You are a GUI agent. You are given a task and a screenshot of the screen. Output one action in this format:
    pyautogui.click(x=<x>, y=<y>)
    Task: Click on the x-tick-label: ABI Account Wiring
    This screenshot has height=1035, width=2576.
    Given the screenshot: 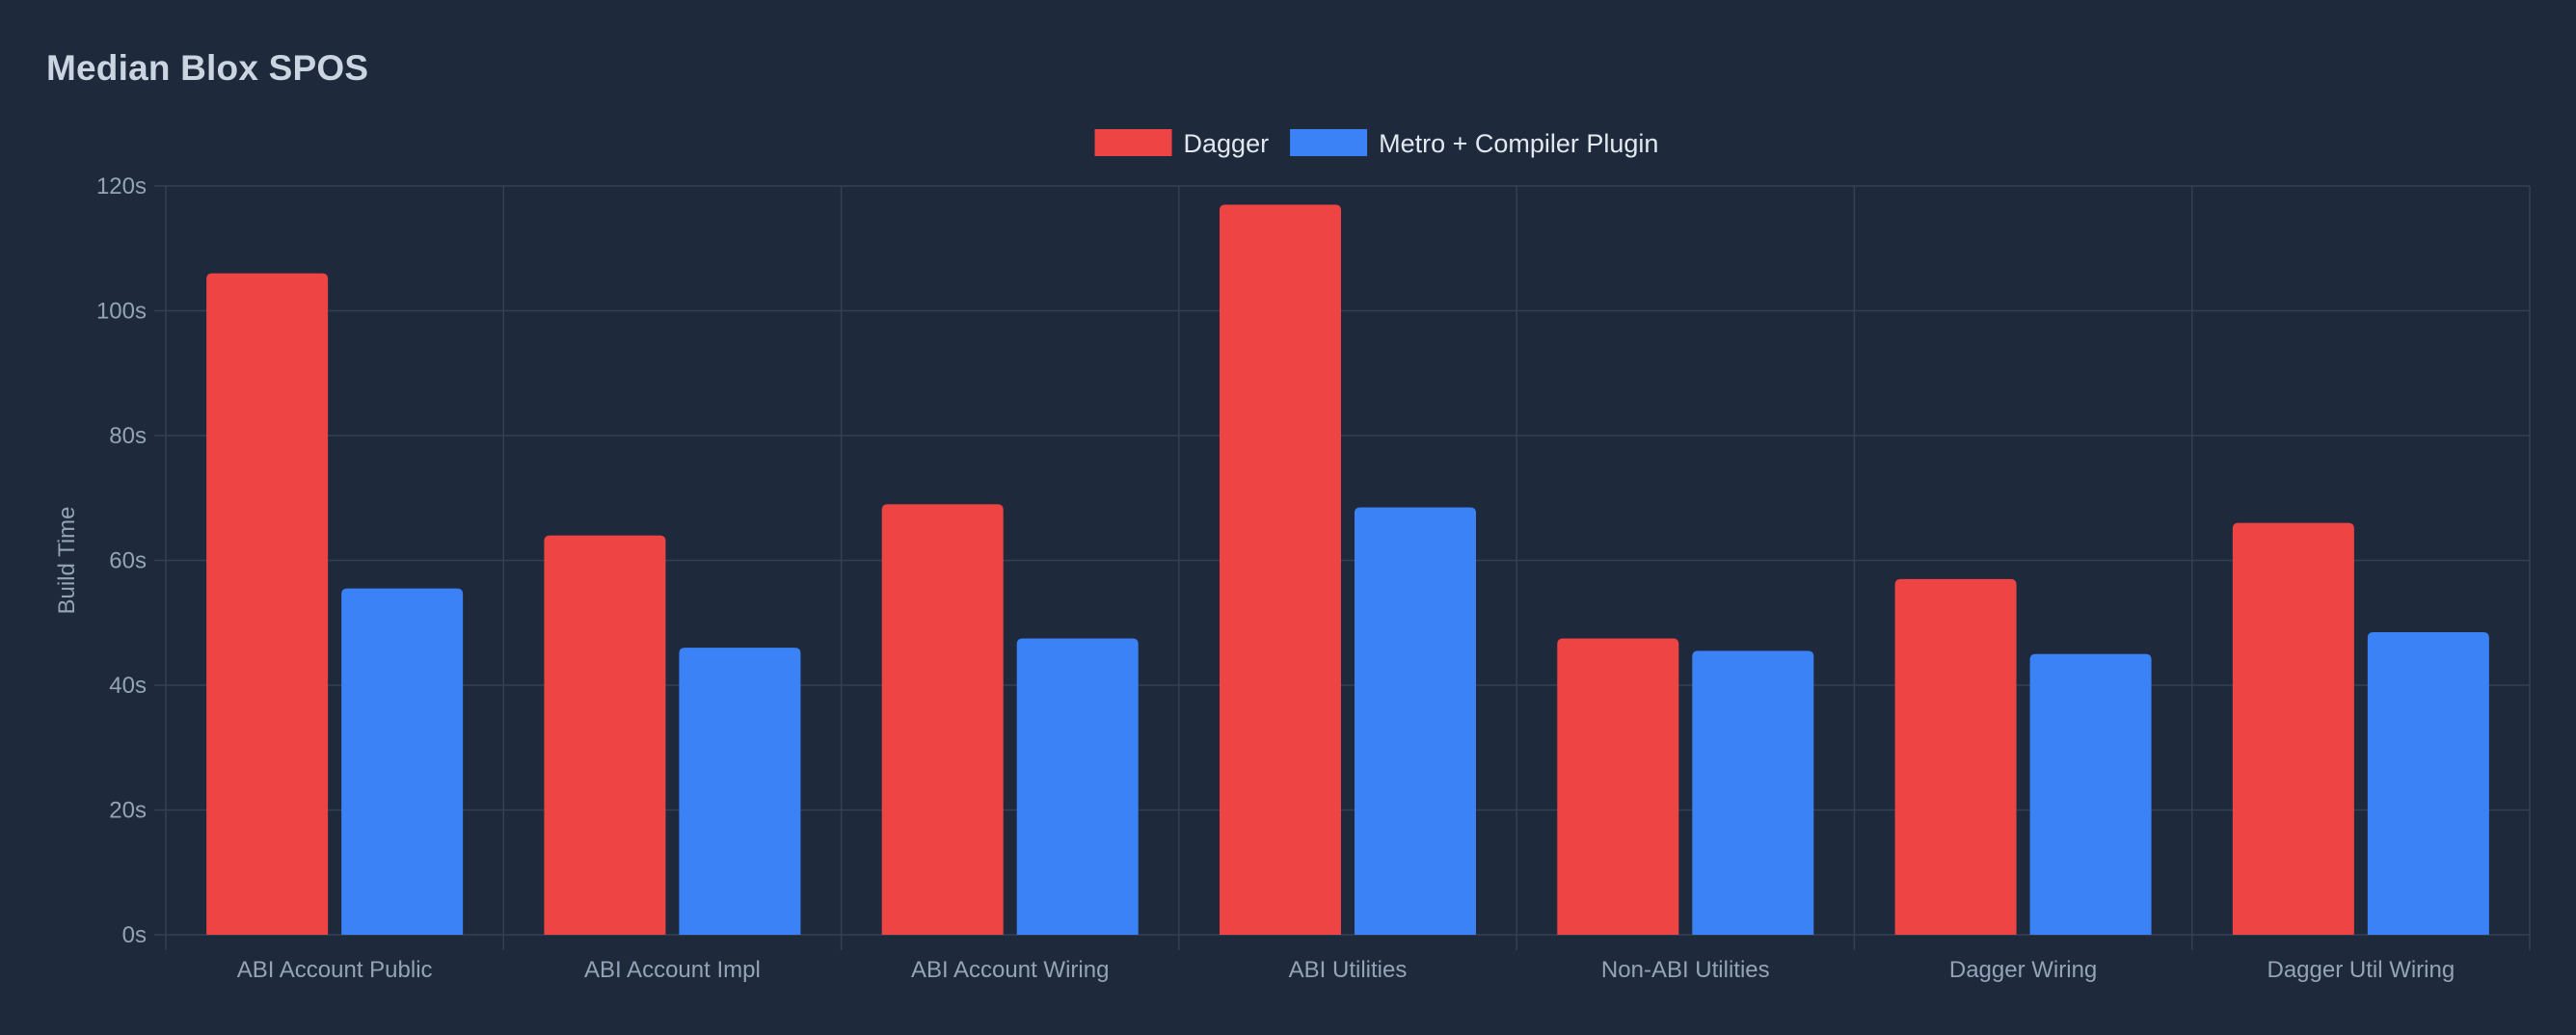 What is the action you would take?
    pyautogui.click(x=1010, y=970)
    